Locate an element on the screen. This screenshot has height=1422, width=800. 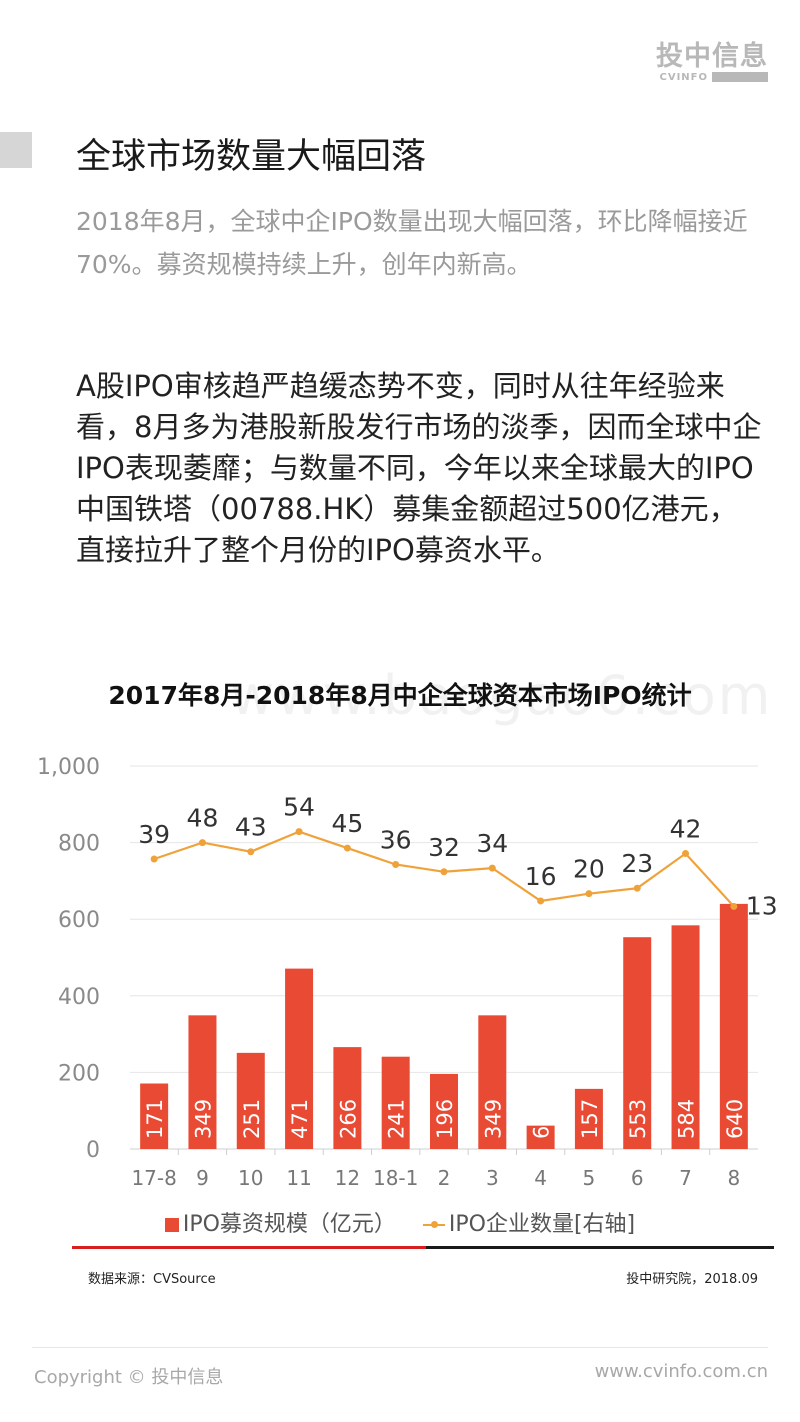
site-url: www.cvinfo.com.cn is located at coordinates (681, 1371).